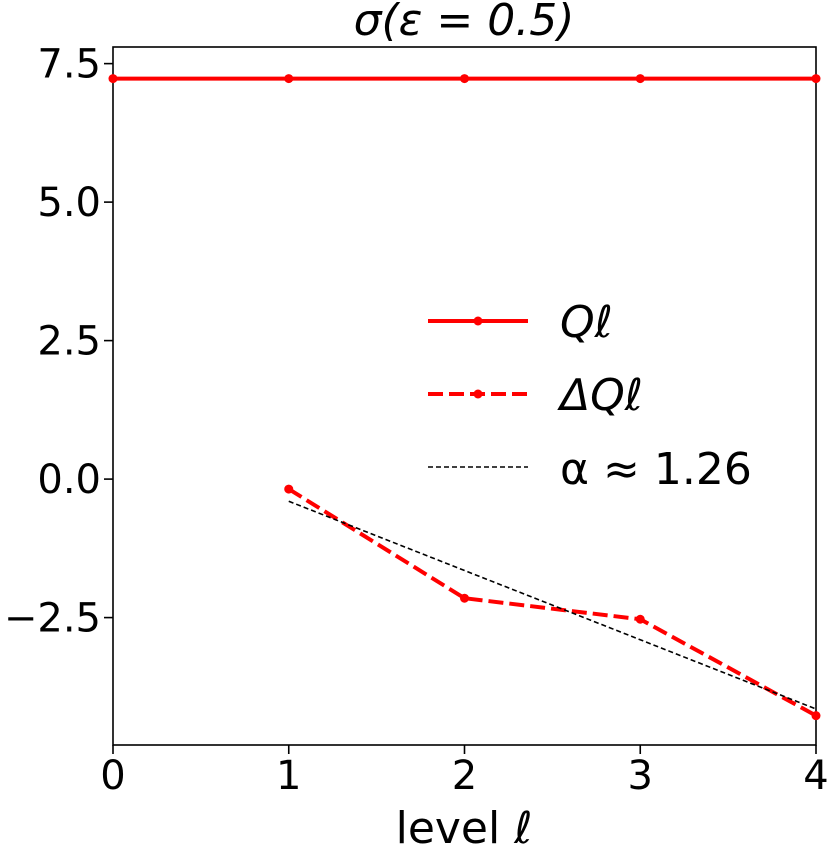 This screenshot has height=847, width=830. Describe the element at coordinates (112, 776) in the screenshot. I see `x-tick-label: 0` at that location.